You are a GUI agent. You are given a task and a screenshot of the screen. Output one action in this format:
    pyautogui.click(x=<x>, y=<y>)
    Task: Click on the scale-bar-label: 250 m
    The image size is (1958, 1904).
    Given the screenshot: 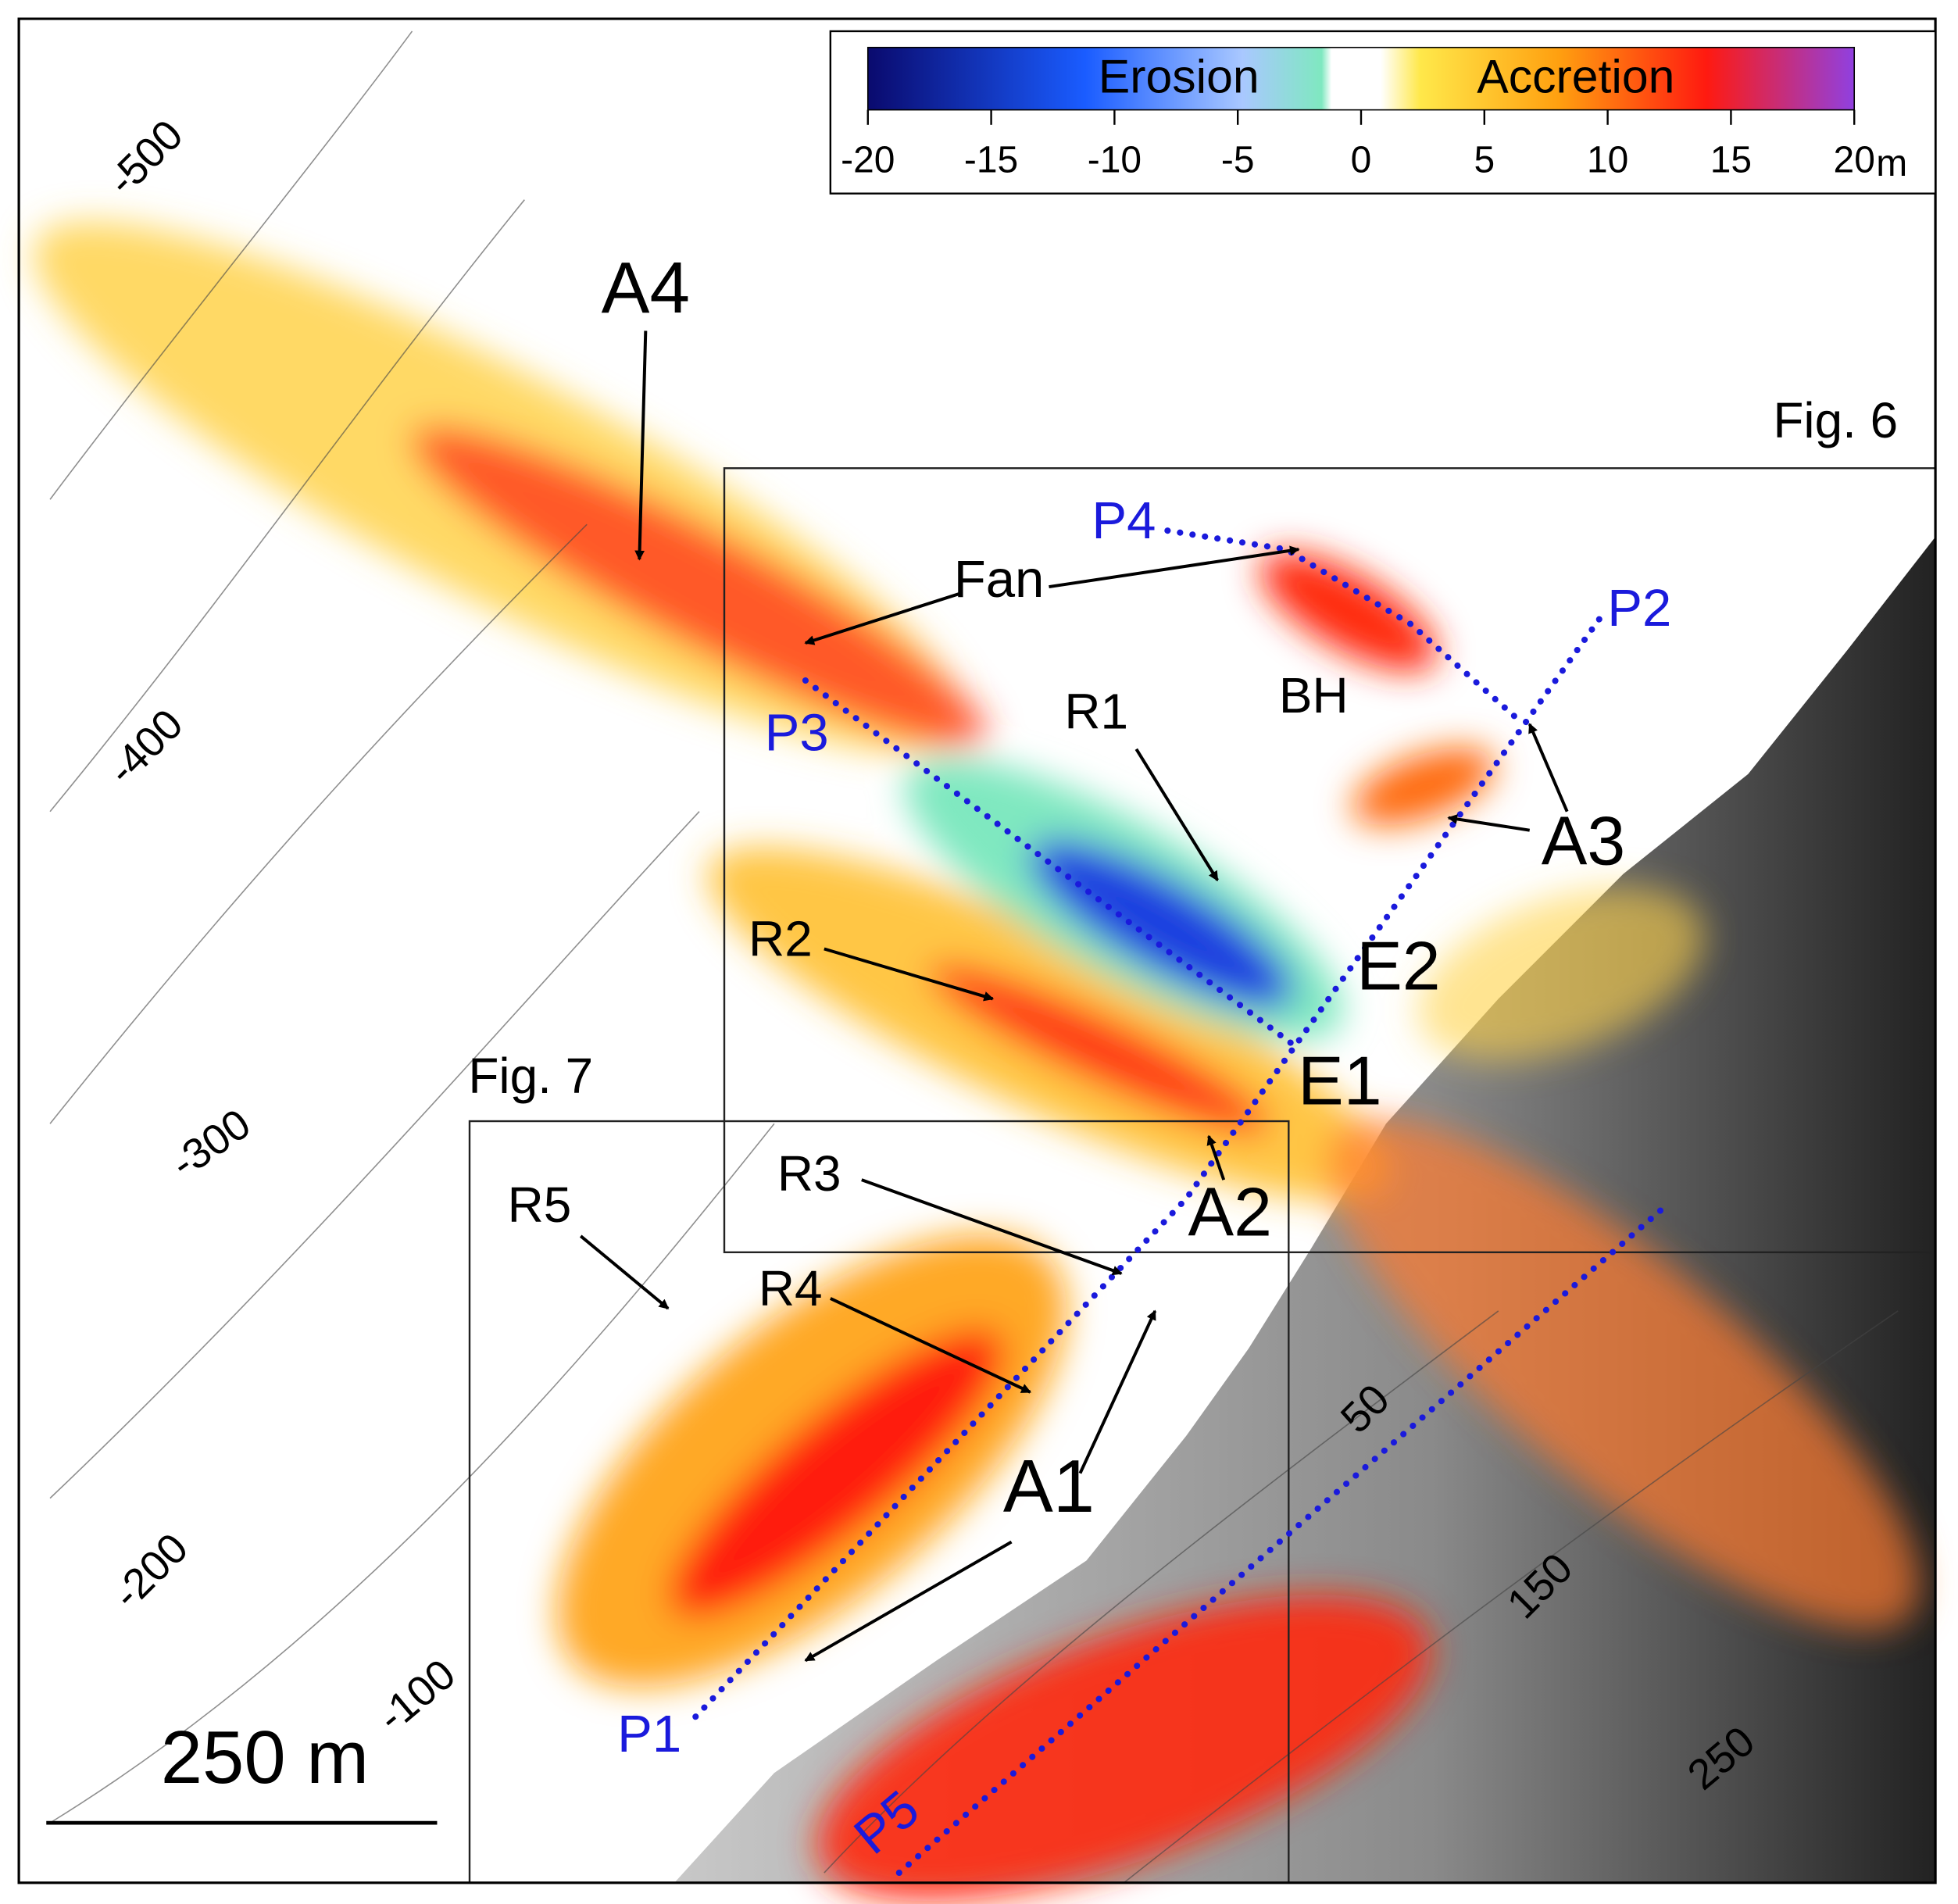 What is the action you would take?
    pyautogui.click(x=265, y=1757)
    